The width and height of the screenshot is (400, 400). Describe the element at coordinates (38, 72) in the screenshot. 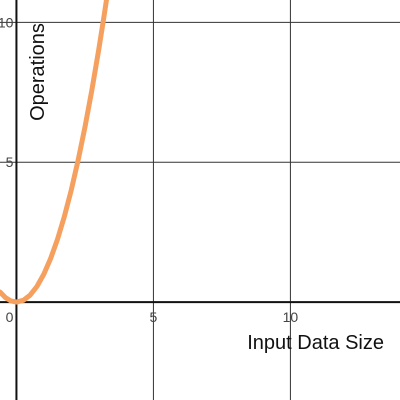

I see `y-axis-label: Operations` at that location.